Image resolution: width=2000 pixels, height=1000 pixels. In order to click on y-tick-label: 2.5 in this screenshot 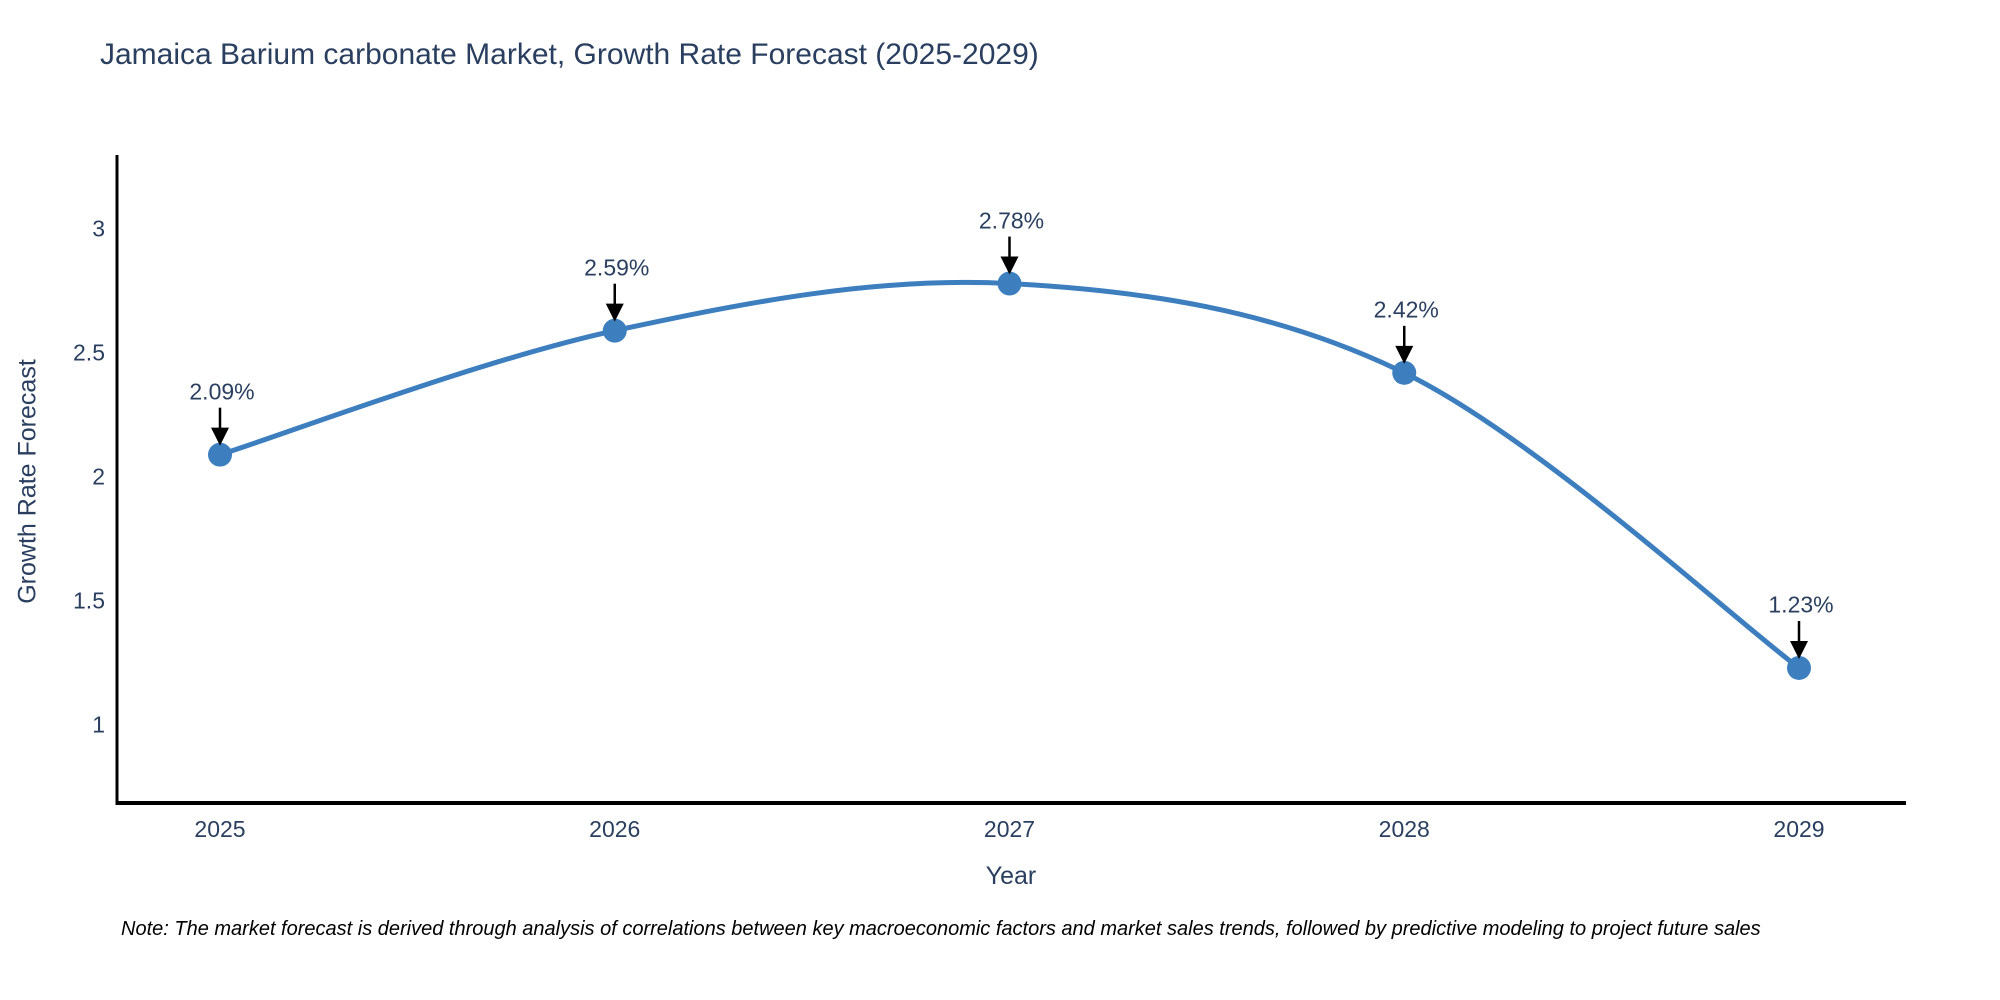, I will do `click(89, 352)`.